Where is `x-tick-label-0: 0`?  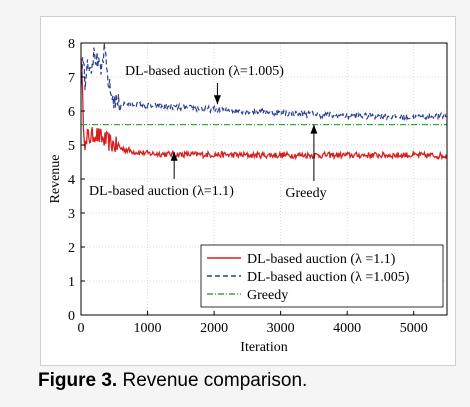
x-tick-label-0: 0 is located at coordinates (81, 328).